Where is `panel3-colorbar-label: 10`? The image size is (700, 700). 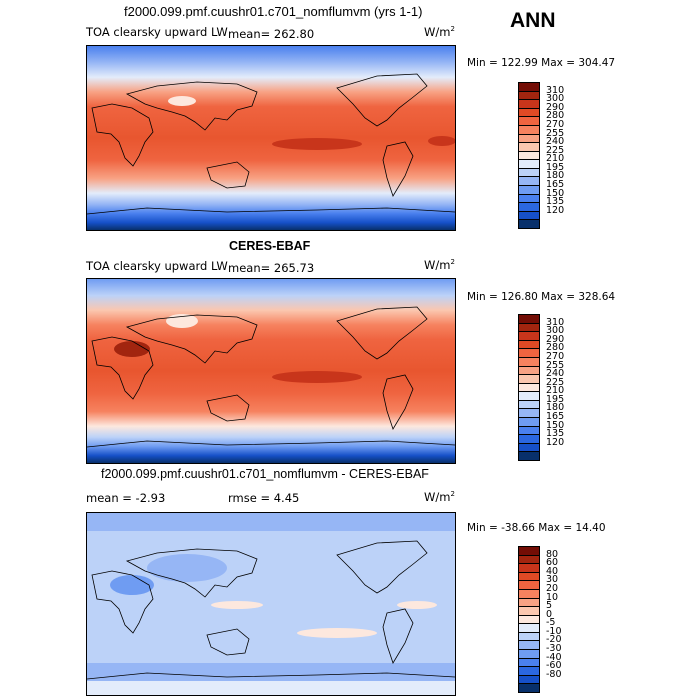
panel3-colorbar-label: 10 is located at coordinates (552, 597).